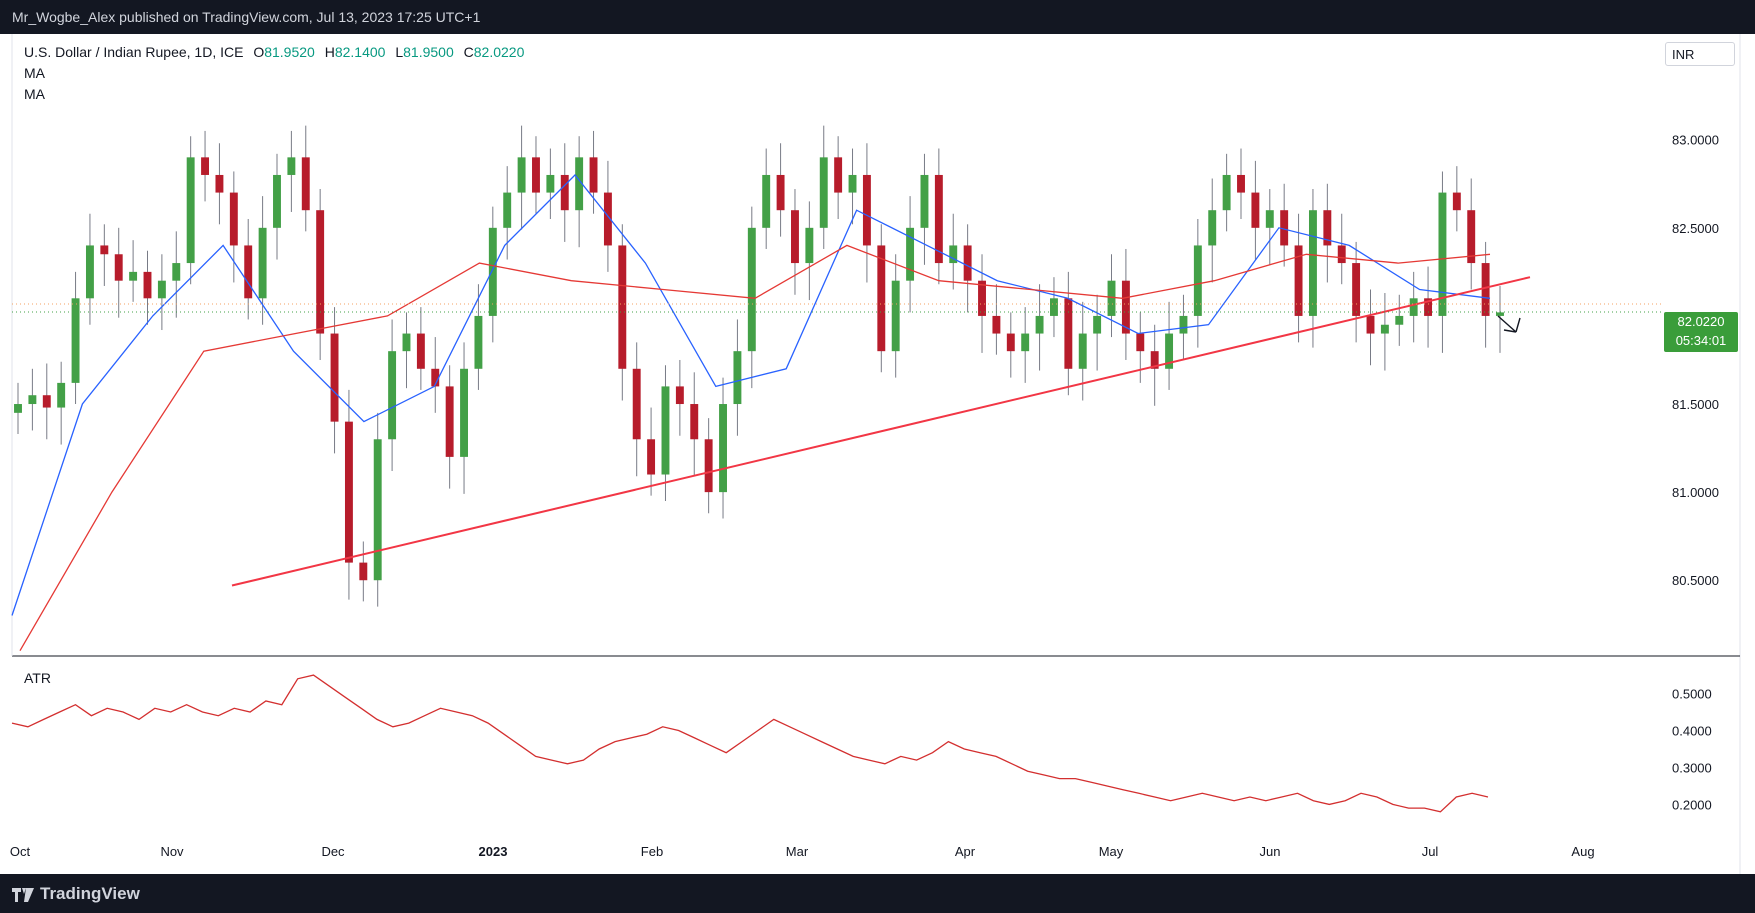  I want to click on price-tick-label: 81.5000, so click(1695, 404).